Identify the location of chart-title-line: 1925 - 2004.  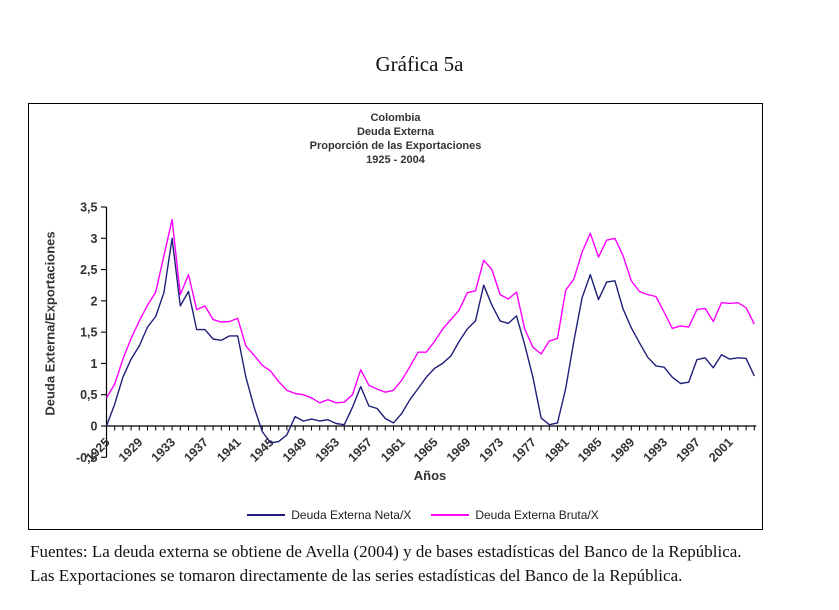
(395, 160).